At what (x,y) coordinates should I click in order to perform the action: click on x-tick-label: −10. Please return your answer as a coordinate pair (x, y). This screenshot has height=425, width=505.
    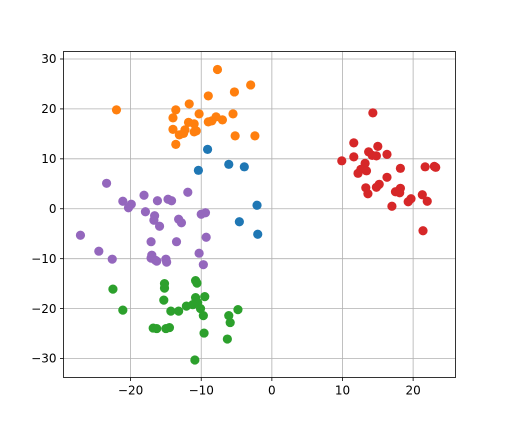
    Looking at the image, I should click on (201, 391).